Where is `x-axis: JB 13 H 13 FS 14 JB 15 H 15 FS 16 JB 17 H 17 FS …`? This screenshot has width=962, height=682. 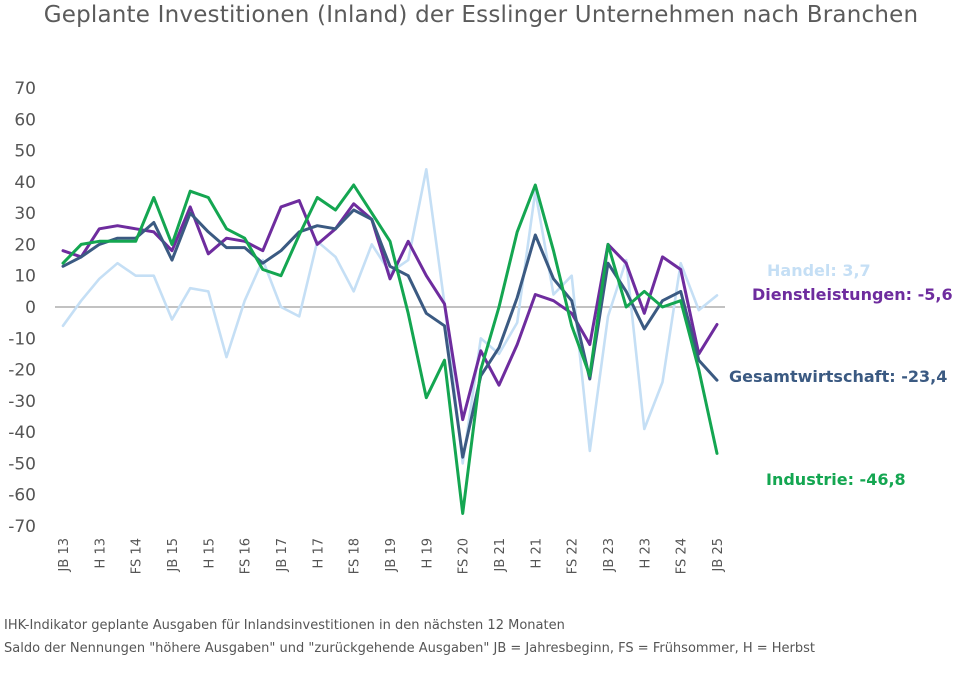
x-axis: JB 13 H 13 FS 14 JB 15 H 15 FS 16 JB 17 H 17 FS … is located at coordinates (391, 556).